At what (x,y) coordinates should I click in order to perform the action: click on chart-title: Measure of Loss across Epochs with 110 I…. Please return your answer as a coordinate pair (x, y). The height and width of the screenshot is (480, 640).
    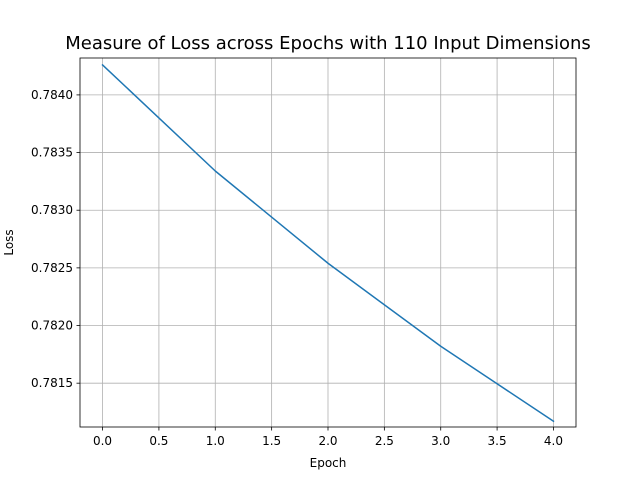
    Looking at the image, I should click on (328, 43).